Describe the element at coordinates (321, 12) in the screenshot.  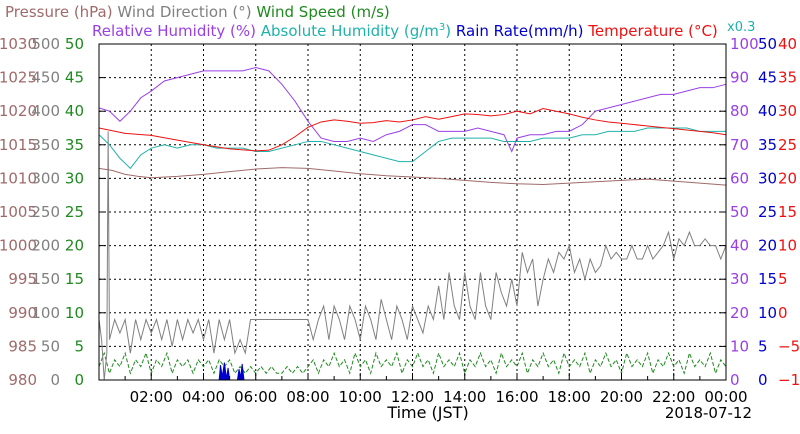
I see `legend-entry: Wind Speed (m/s)` at that location.